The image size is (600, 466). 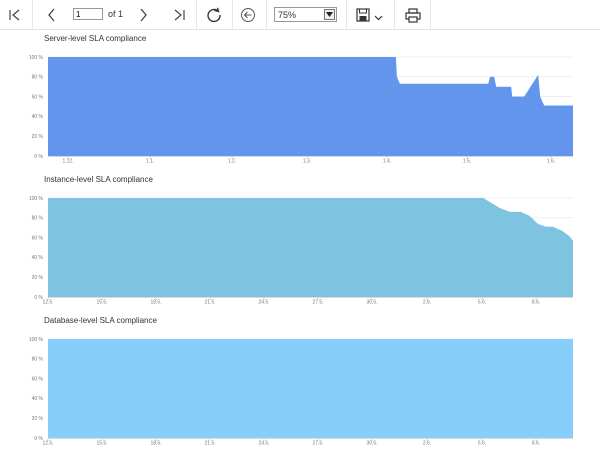 I want to click on last-page-icon, so click(x=179, y=15).